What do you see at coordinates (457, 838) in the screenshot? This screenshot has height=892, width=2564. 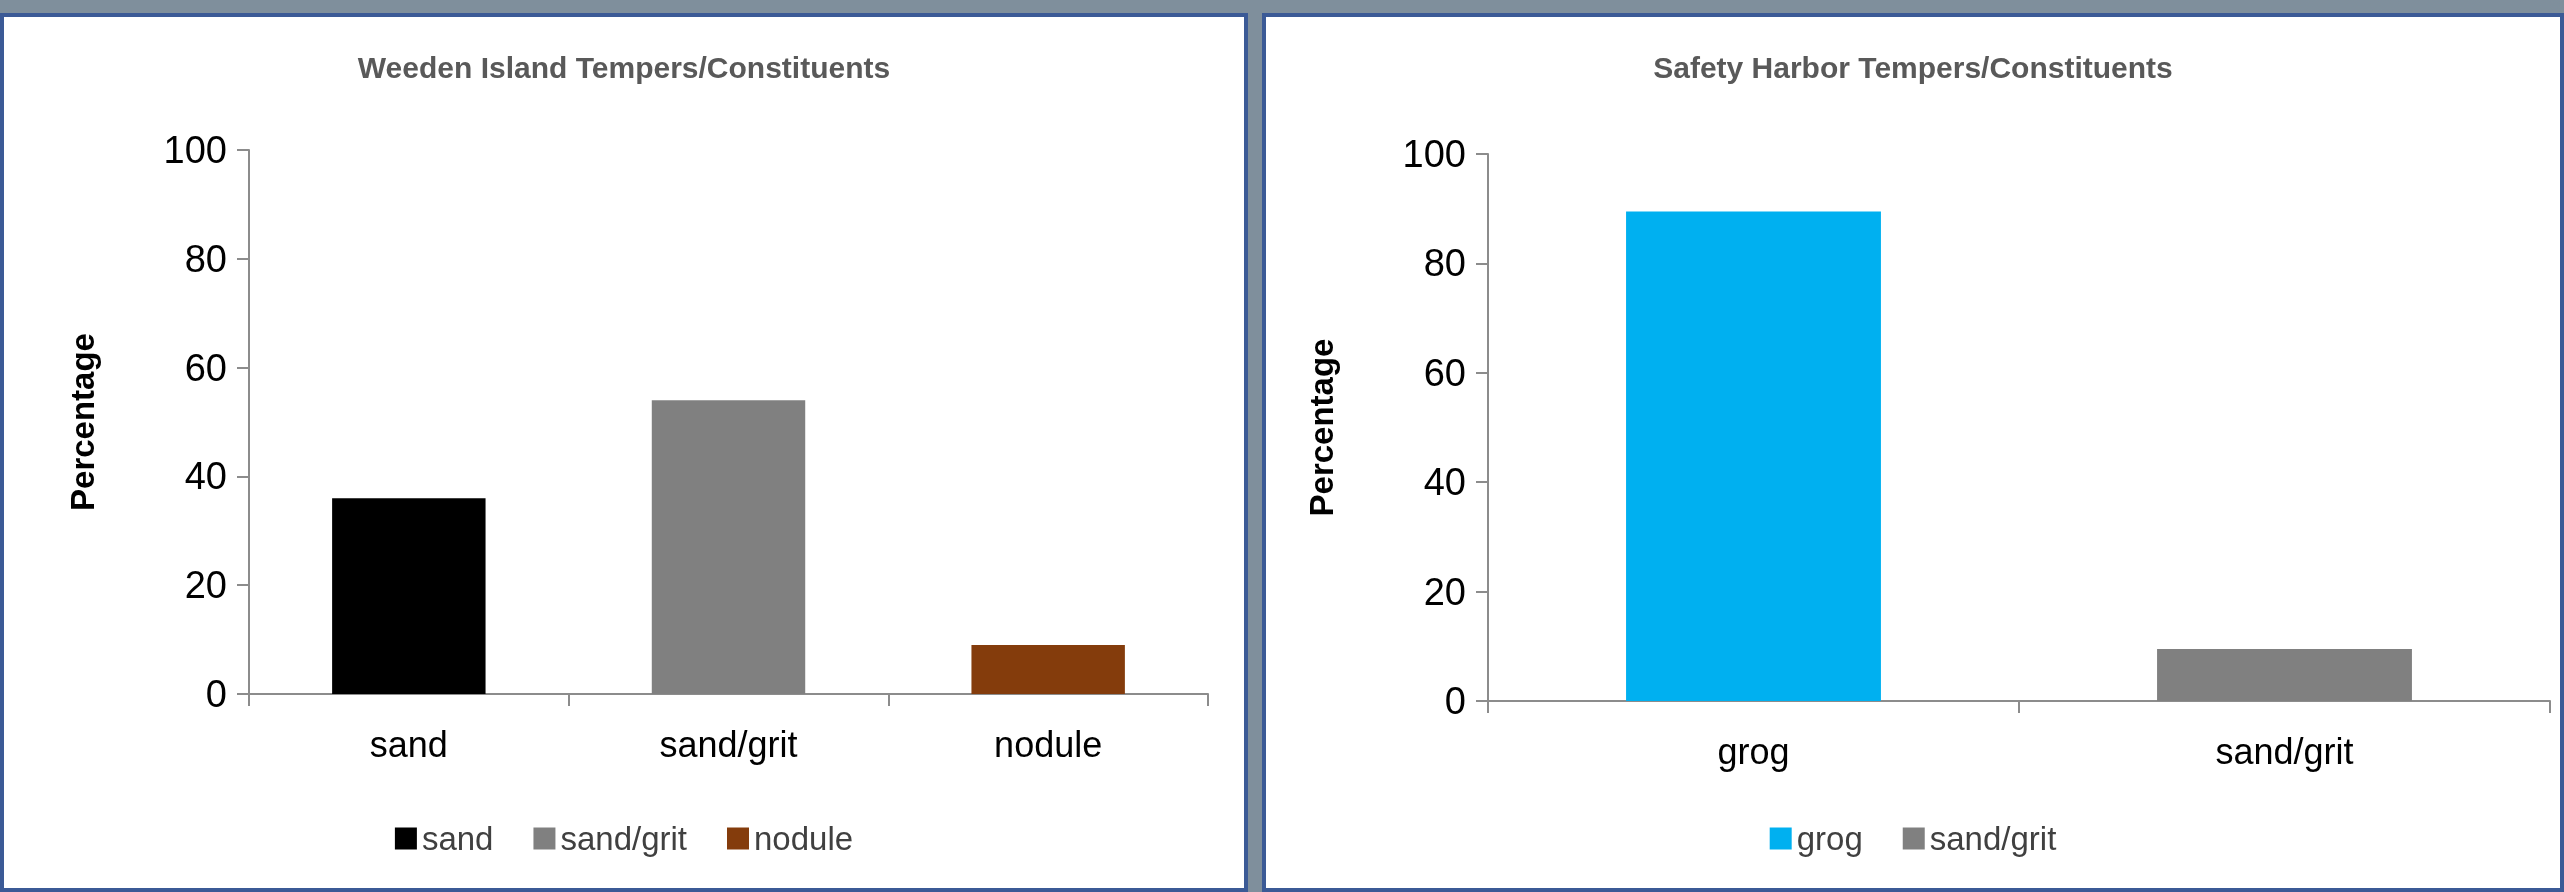 I see `legend-label: sand` at bounding box center [457, 838].